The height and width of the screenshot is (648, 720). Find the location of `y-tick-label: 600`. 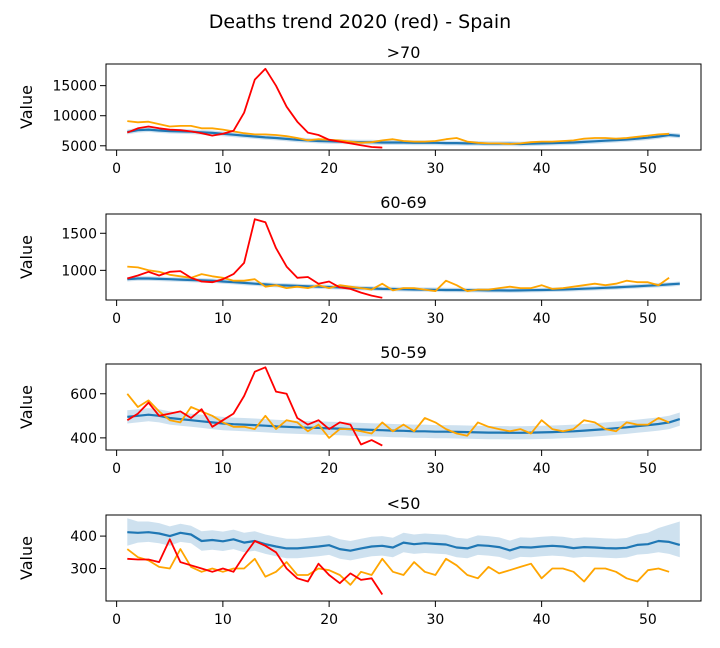

y-tick-label: 600 is located at coordinates (83, 395).